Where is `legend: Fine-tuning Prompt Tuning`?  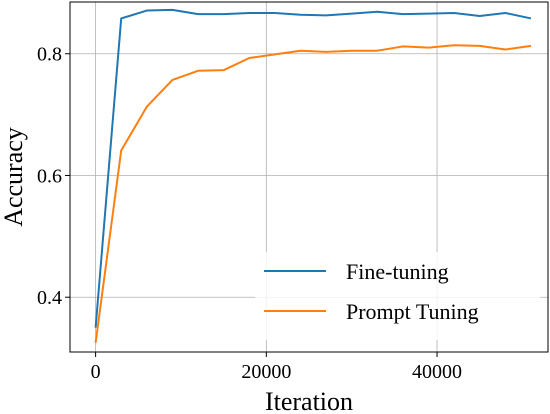 legend: Fine-tuning Prompt Tuning is located at coordinates (397, 296).